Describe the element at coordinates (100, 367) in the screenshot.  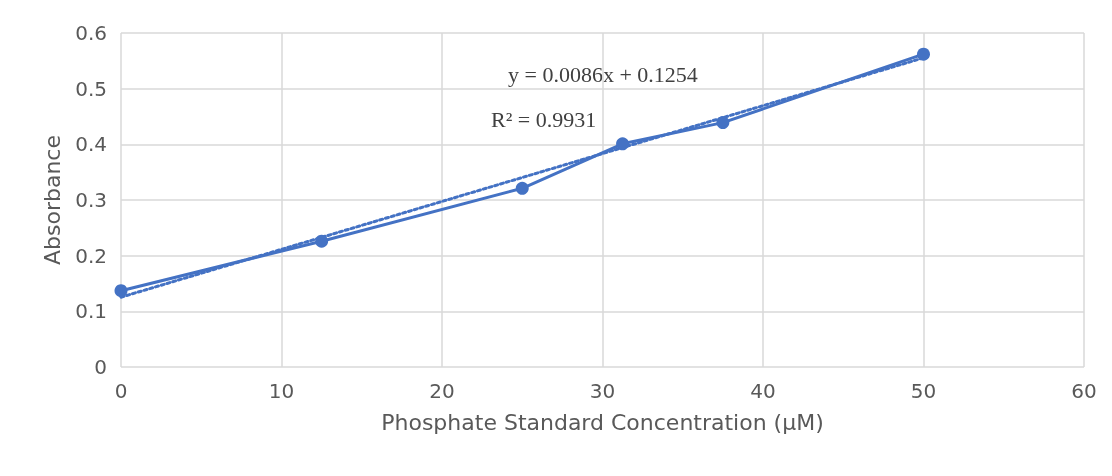
I see `y-tick-label: 0` at that location.